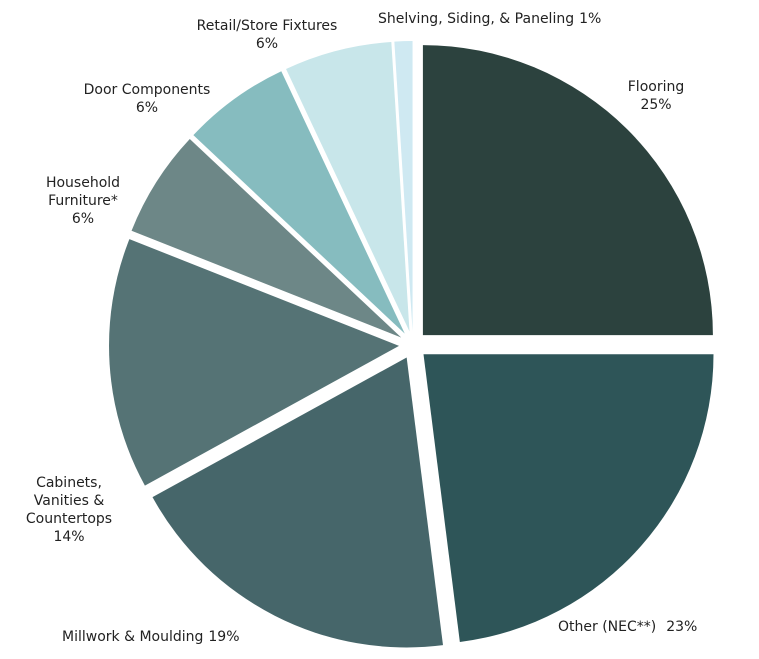 This screenshot has width=759, height=659. Describe the element at coordinates (656, 96) in the screenshot. I see `slice-label: Flooring 25%` at that location.